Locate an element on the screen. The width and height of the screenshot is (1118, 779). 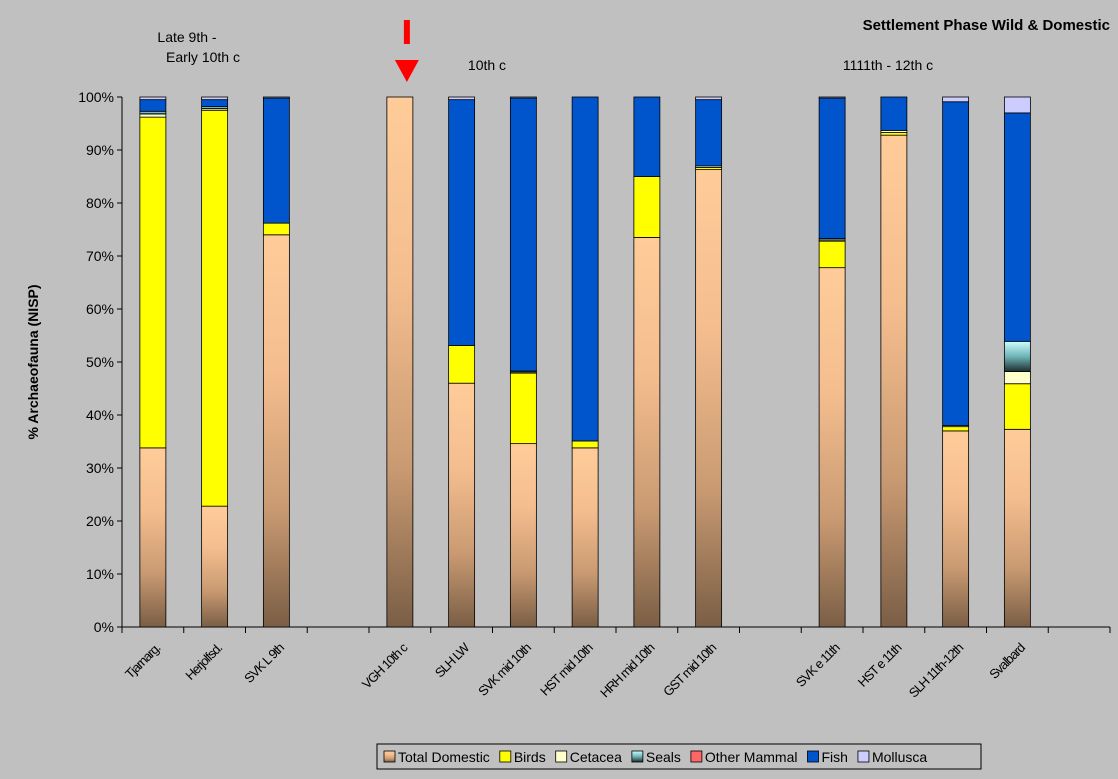
y-tick-label: 80% is located at coordinates (100, 203).